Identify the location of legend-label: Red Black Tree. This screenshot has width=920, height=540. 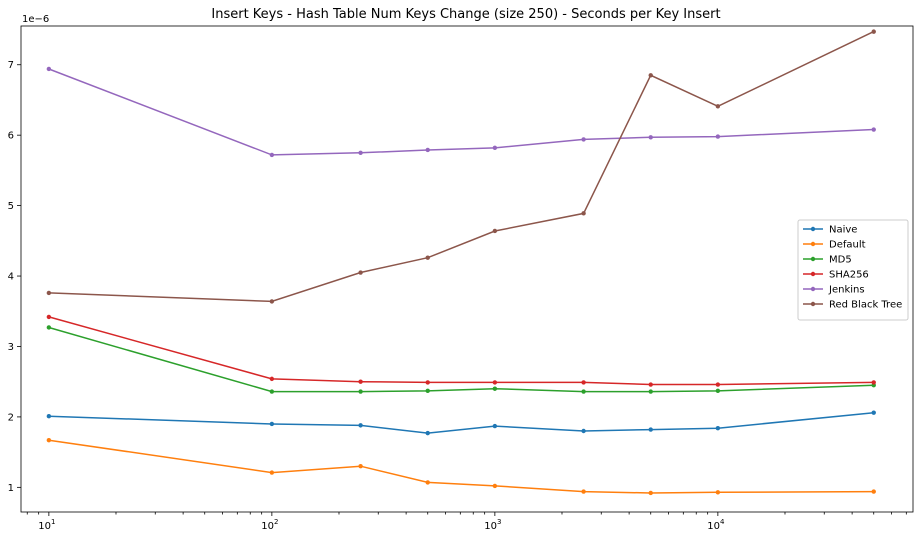
(865, 305).